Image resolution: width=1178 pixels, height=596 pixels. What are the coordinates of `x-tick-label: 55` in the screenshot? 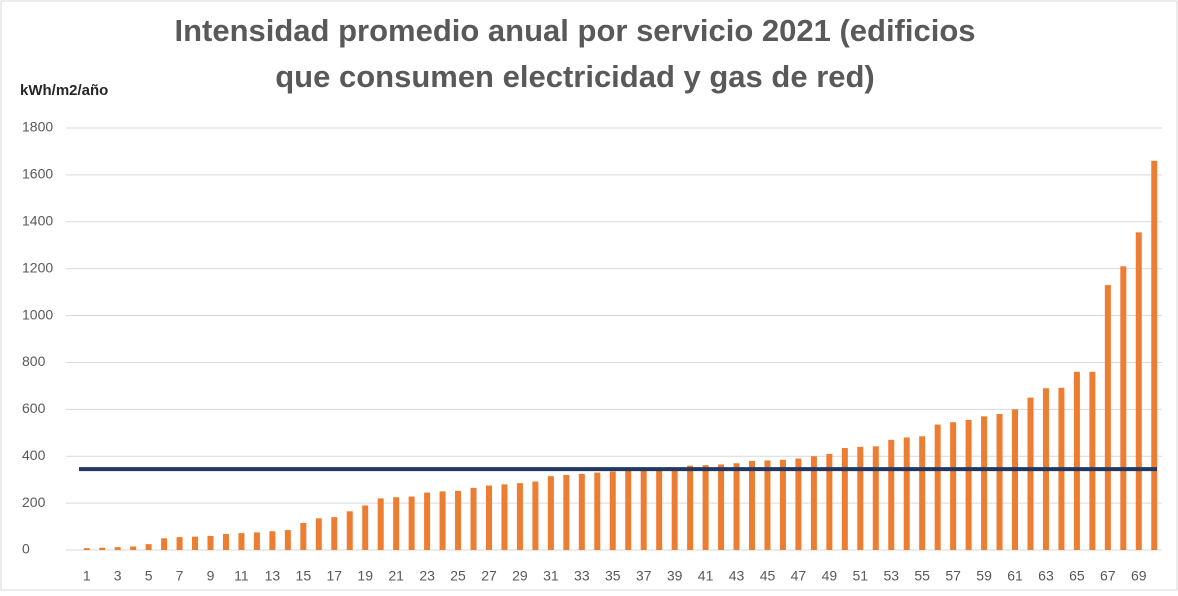 It's located at (922, 576).